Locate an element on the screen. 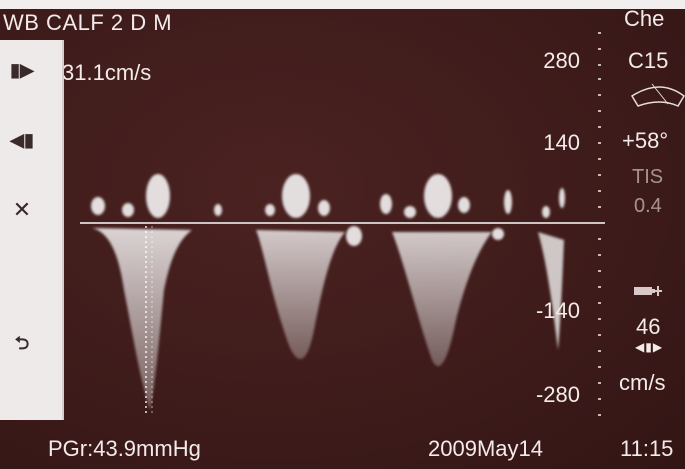 The image size is (685, 469). tis-value: 0.4 is located at coordinates (648, 206).